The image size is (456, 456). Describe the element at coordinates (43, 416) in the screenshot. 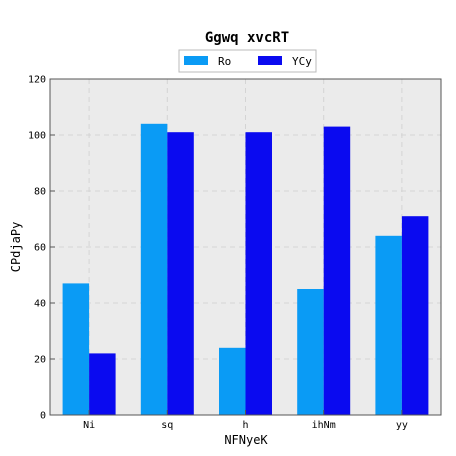

I see `y-tick-label: 0` at that location.